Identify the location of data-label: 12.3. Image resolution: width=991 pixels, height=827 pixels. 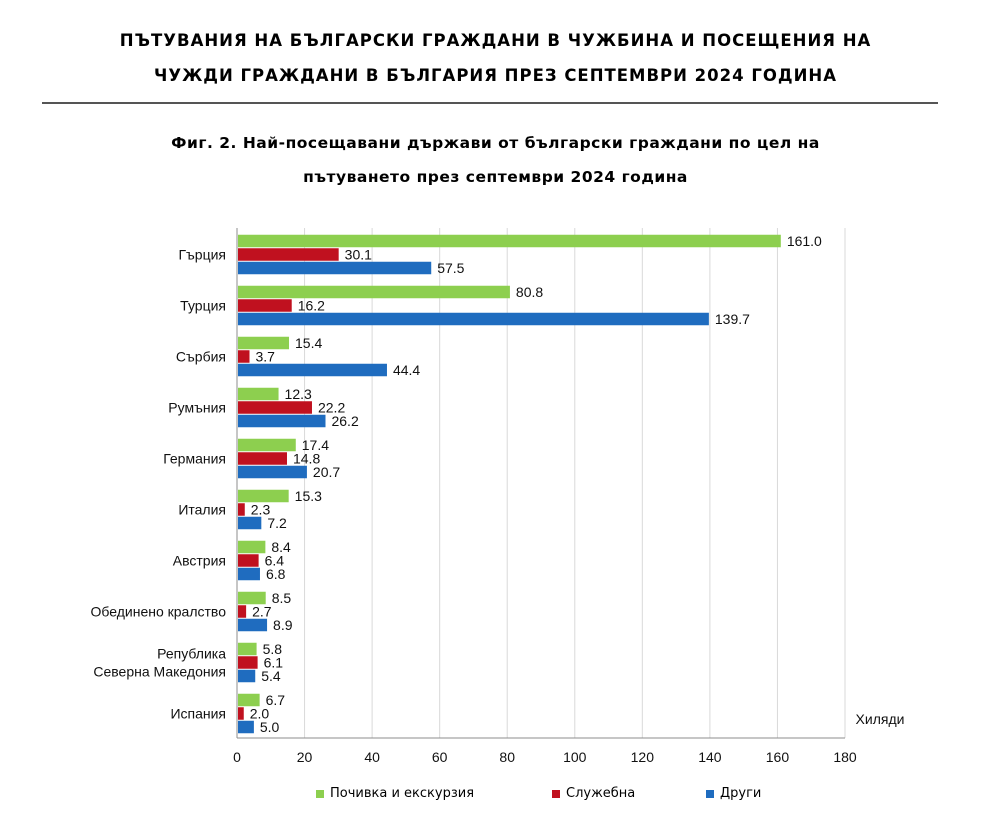
(298, 394).